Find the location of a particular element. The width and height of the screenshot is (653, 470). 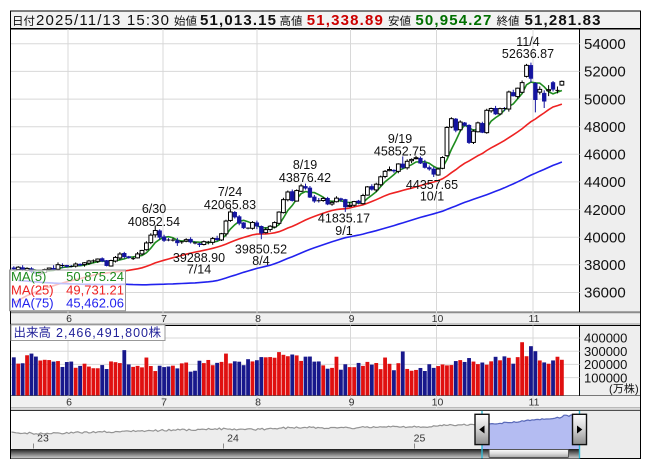

svg-text: 39288.90 is located at coordinates (199, 258).